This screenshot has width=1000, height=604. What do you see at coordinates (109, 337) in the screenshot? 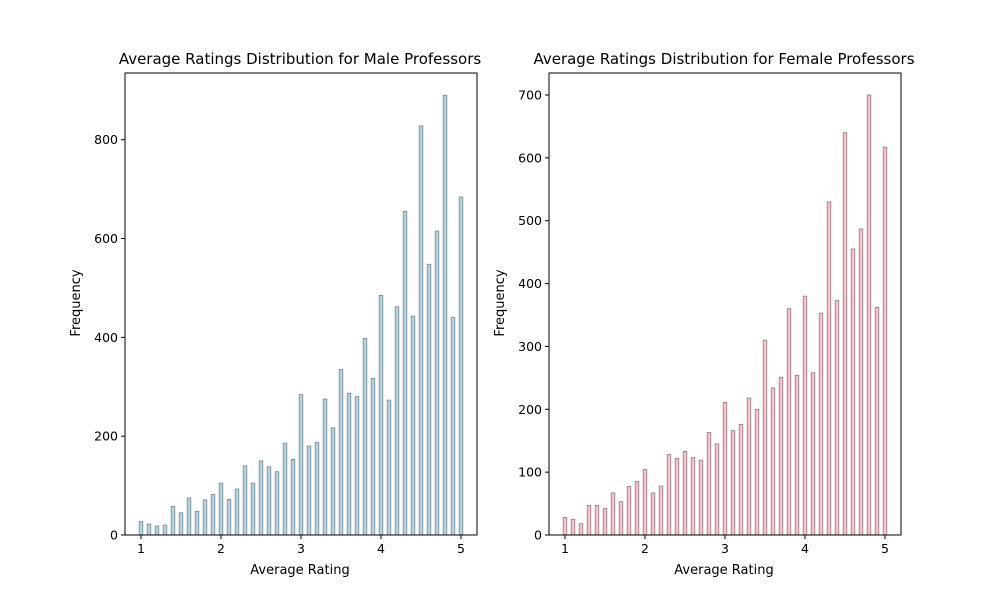
I see `y-axis-ticks: 0 200 400 600 800` at bounding box center [109, 337].